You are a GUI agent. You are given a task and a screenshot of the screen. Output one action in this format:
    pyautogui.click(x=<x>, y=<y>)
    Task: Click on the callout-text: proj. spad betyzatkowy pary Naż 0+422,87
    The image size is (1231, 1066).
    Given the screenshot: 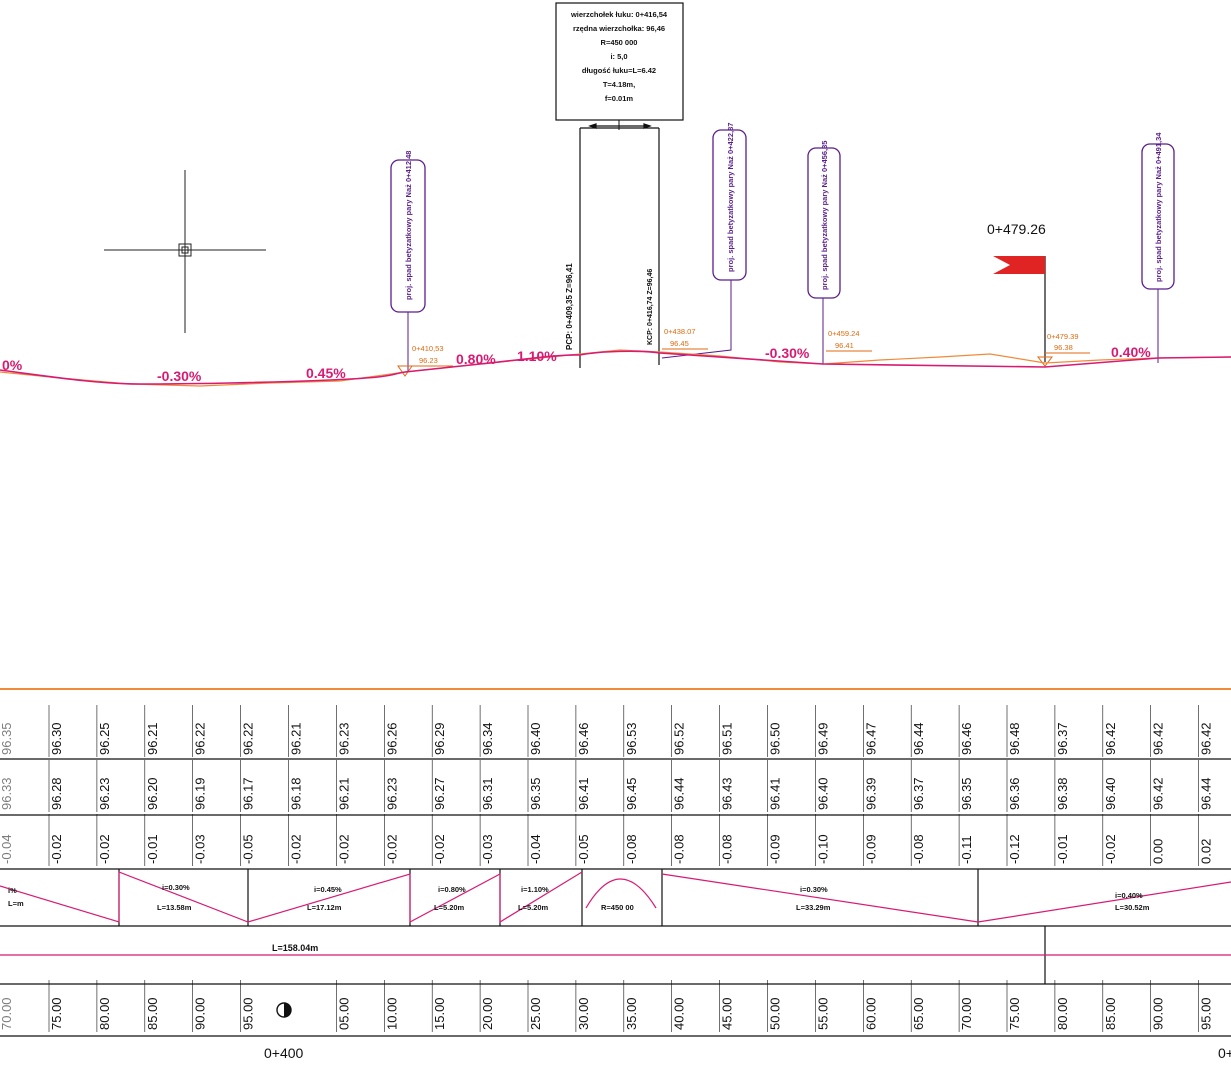 What is the action you would take?
    pyautogui.click(x=730, y=197)
    